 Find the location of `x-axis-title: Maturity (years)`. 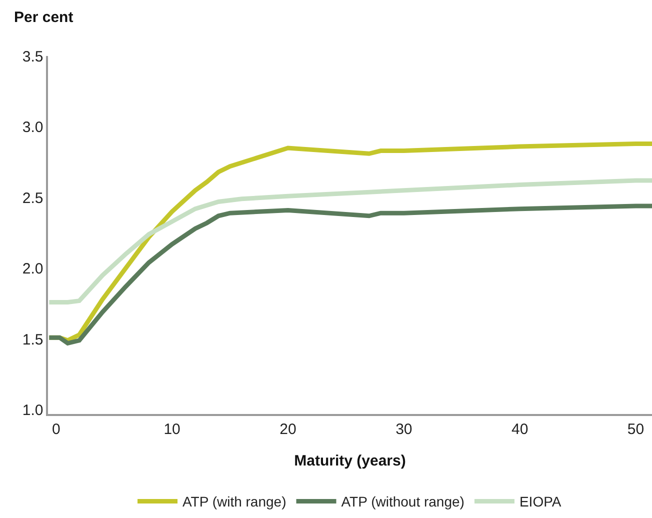

x-axis-title: Maturity (years) is located at coordinates (350, 461).